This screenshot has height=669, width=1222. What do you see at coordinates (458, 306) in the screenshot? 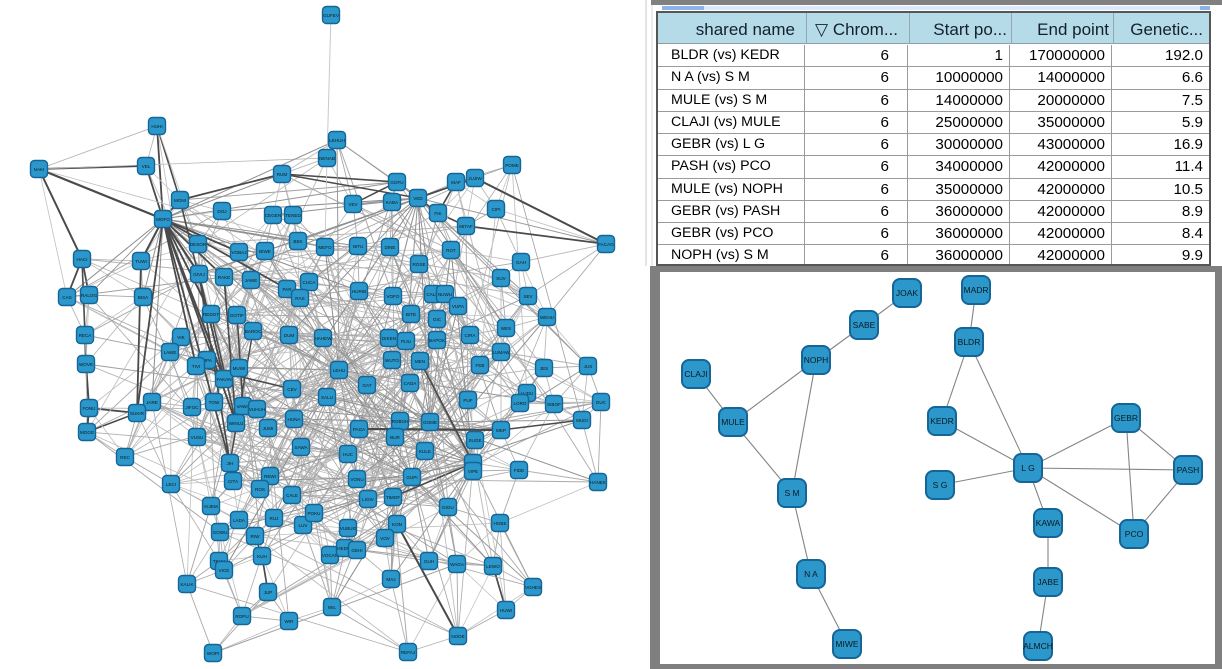
I see `svg-text: VUPA` at bounding box center [458, 306].